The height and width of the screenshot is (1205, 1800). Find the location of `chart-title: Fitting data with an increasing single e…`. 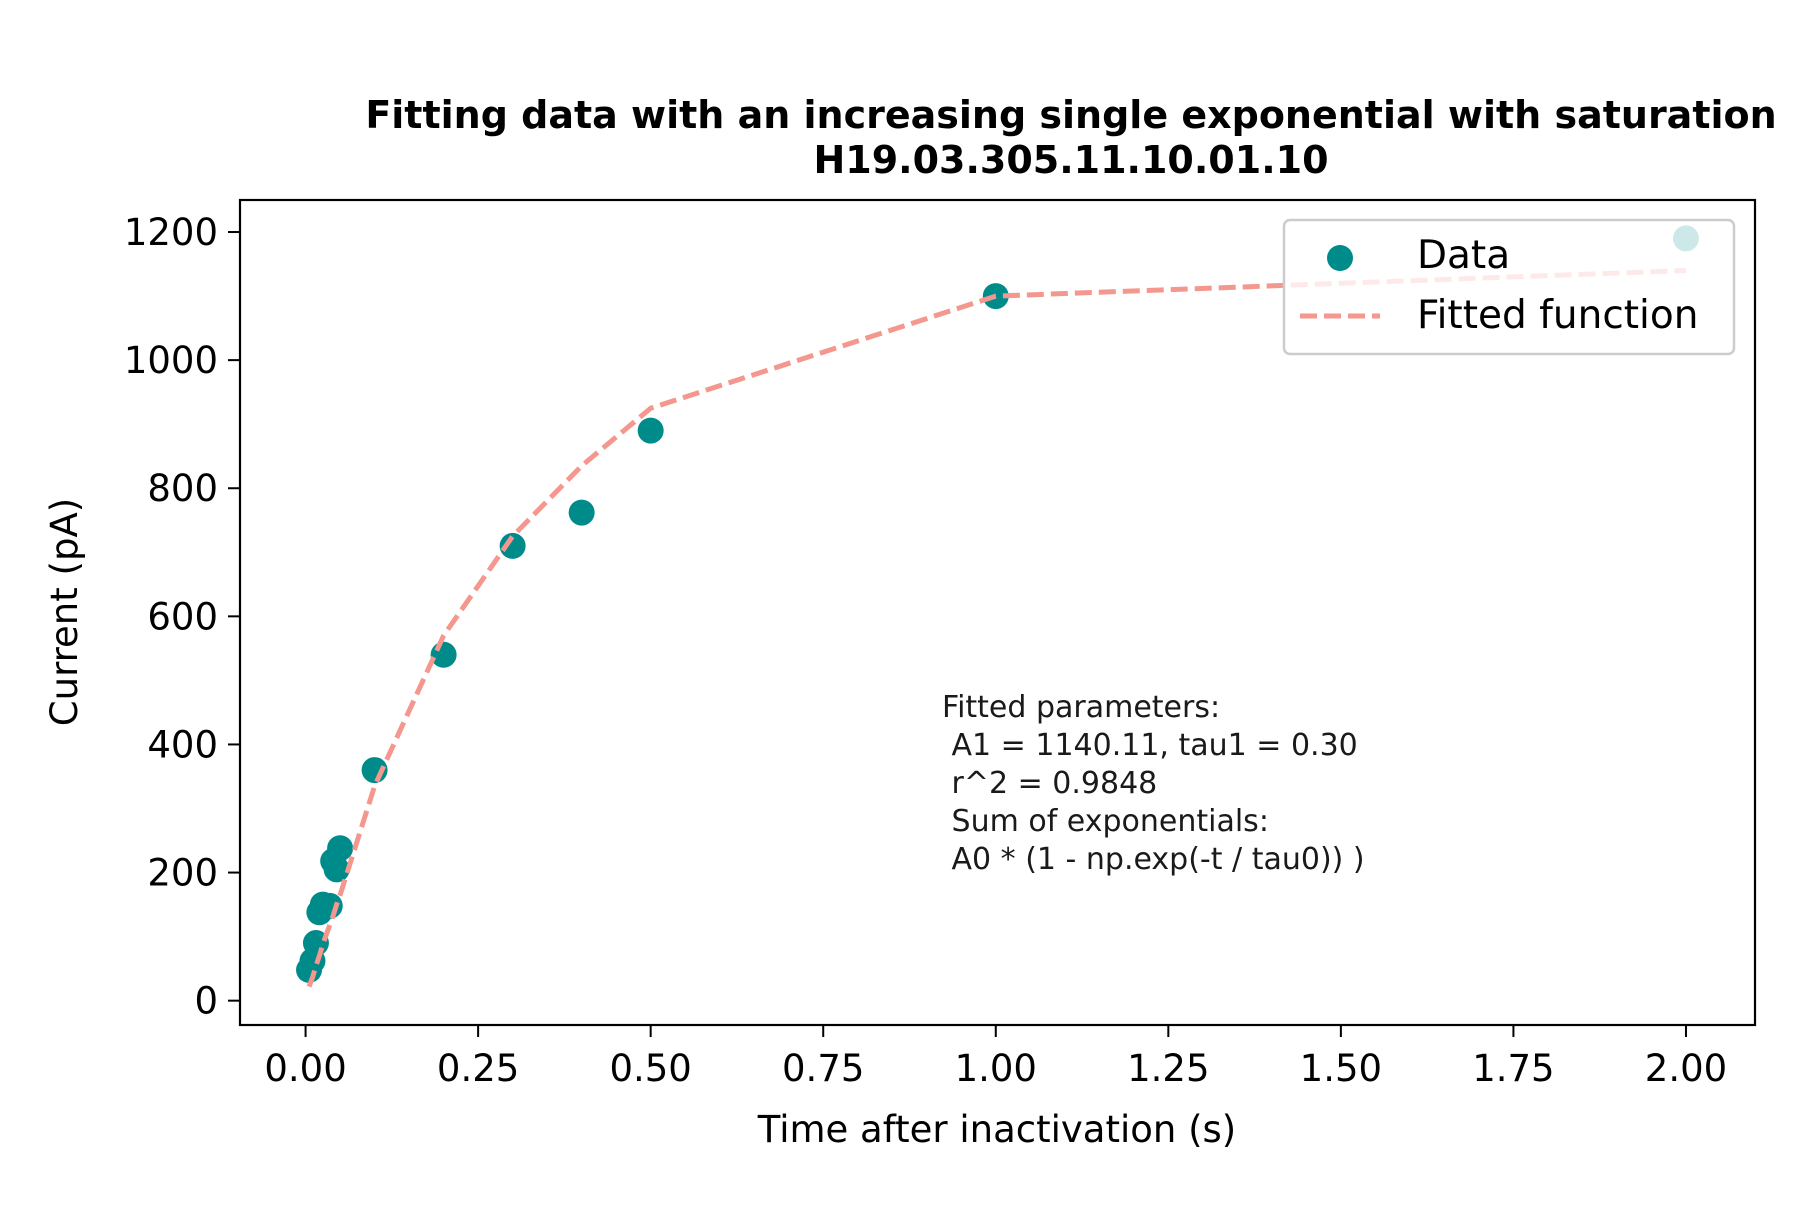

chart-title: Fitting data with an increasing single e… is located at coordinates (1070, 115).